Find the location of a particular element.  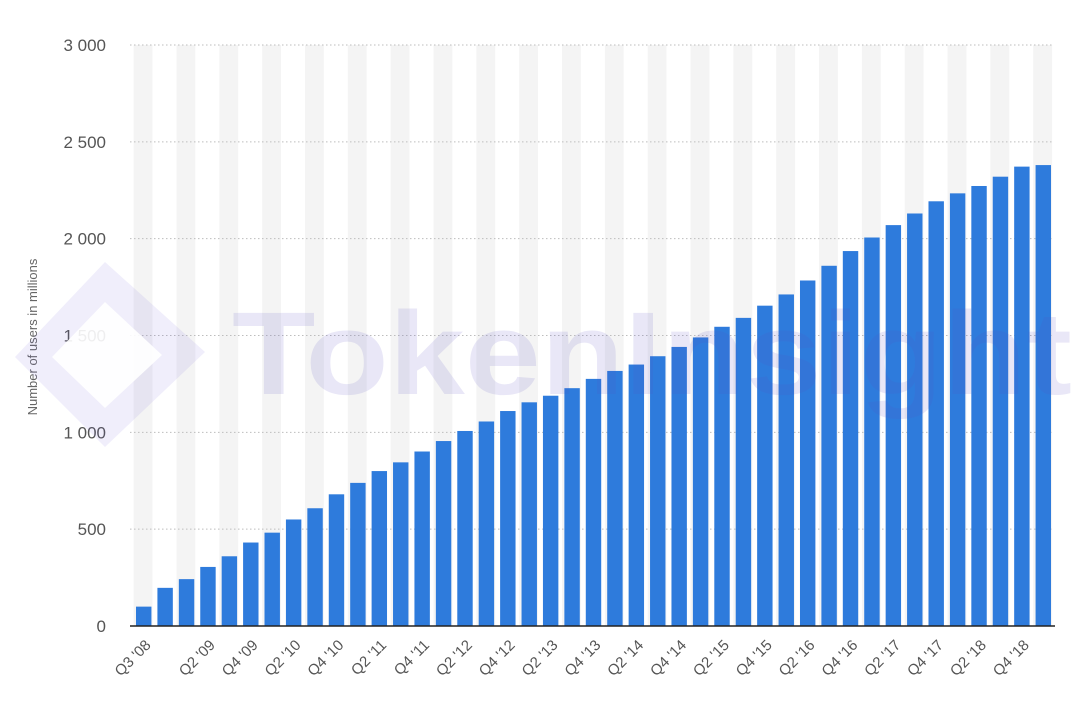

y-tick-label: 500 is located at coordinates (92, 529).